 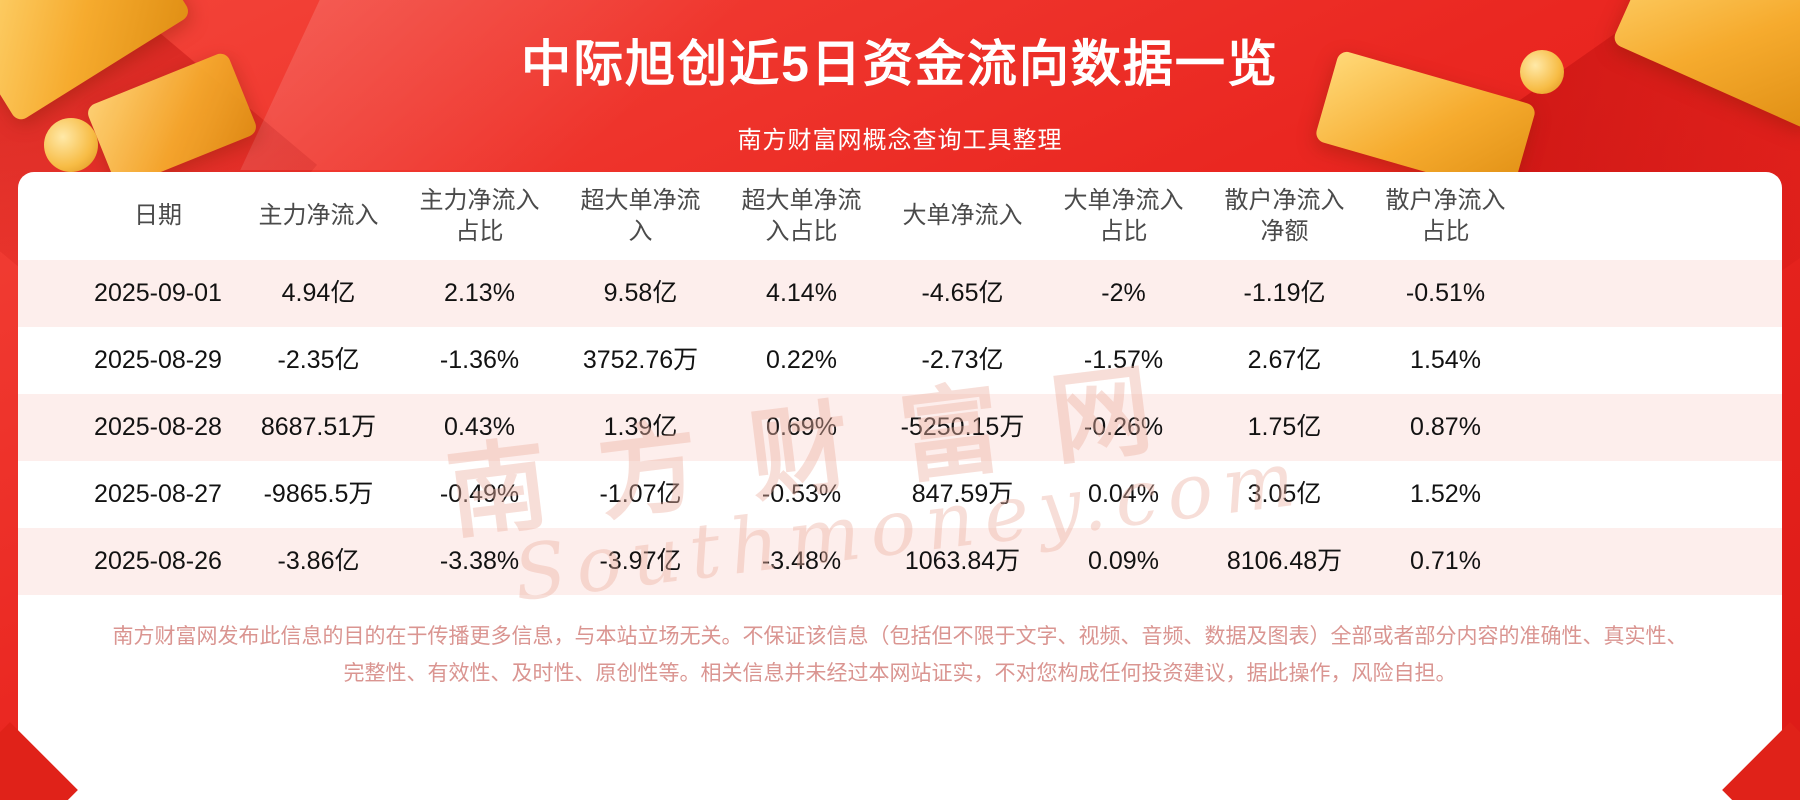 What do you see at coordinates (158, 427) in the screenshot?
I see `date-cell: 2025-08-28` at bounding box center [158, 427].